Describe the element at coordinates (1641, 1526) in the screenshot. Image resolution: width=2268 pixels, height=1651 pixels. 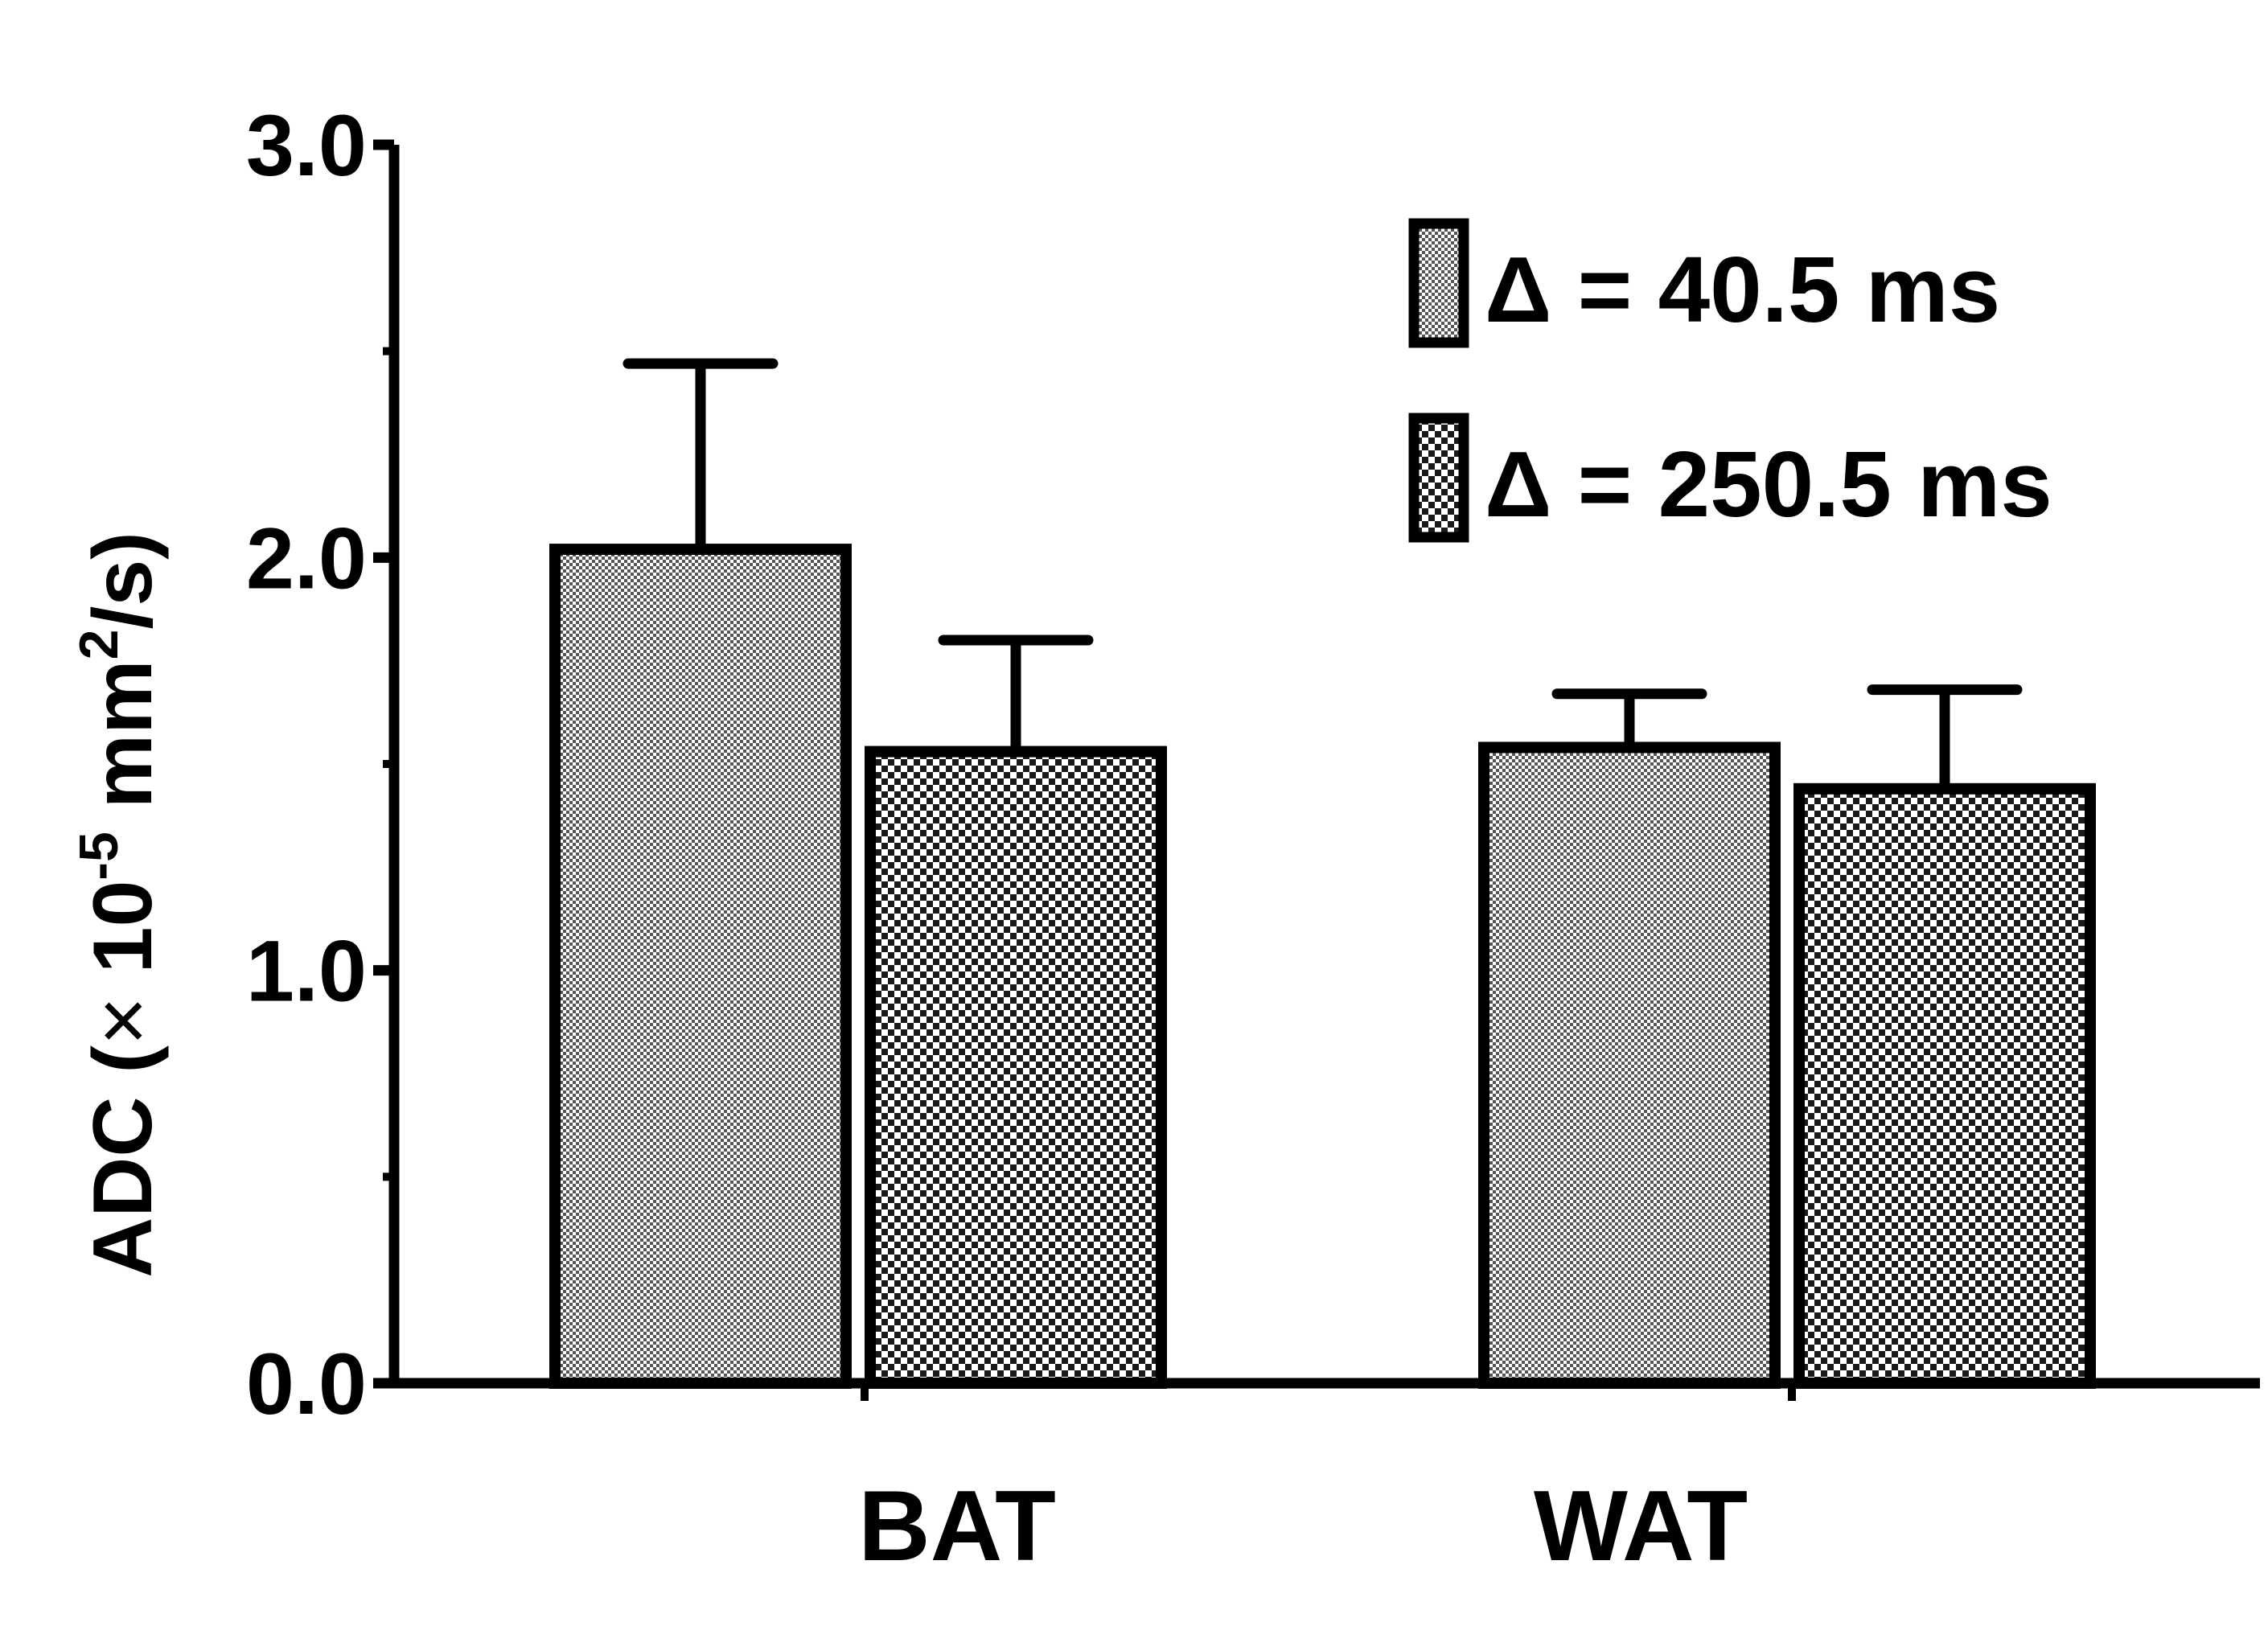
I see `category-label-wat: WAT` at that location.